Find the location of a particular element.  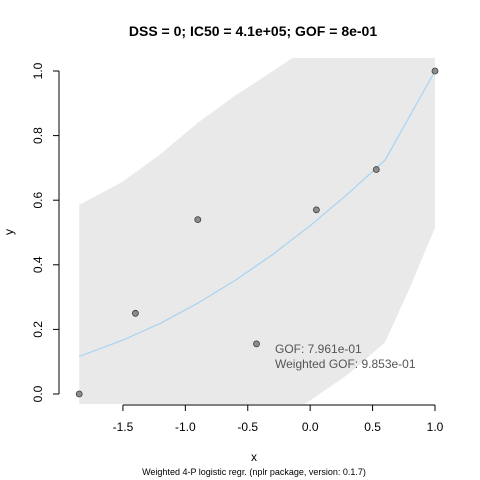

y-tick-label: 0.2 is located at coordinates (38, 329).